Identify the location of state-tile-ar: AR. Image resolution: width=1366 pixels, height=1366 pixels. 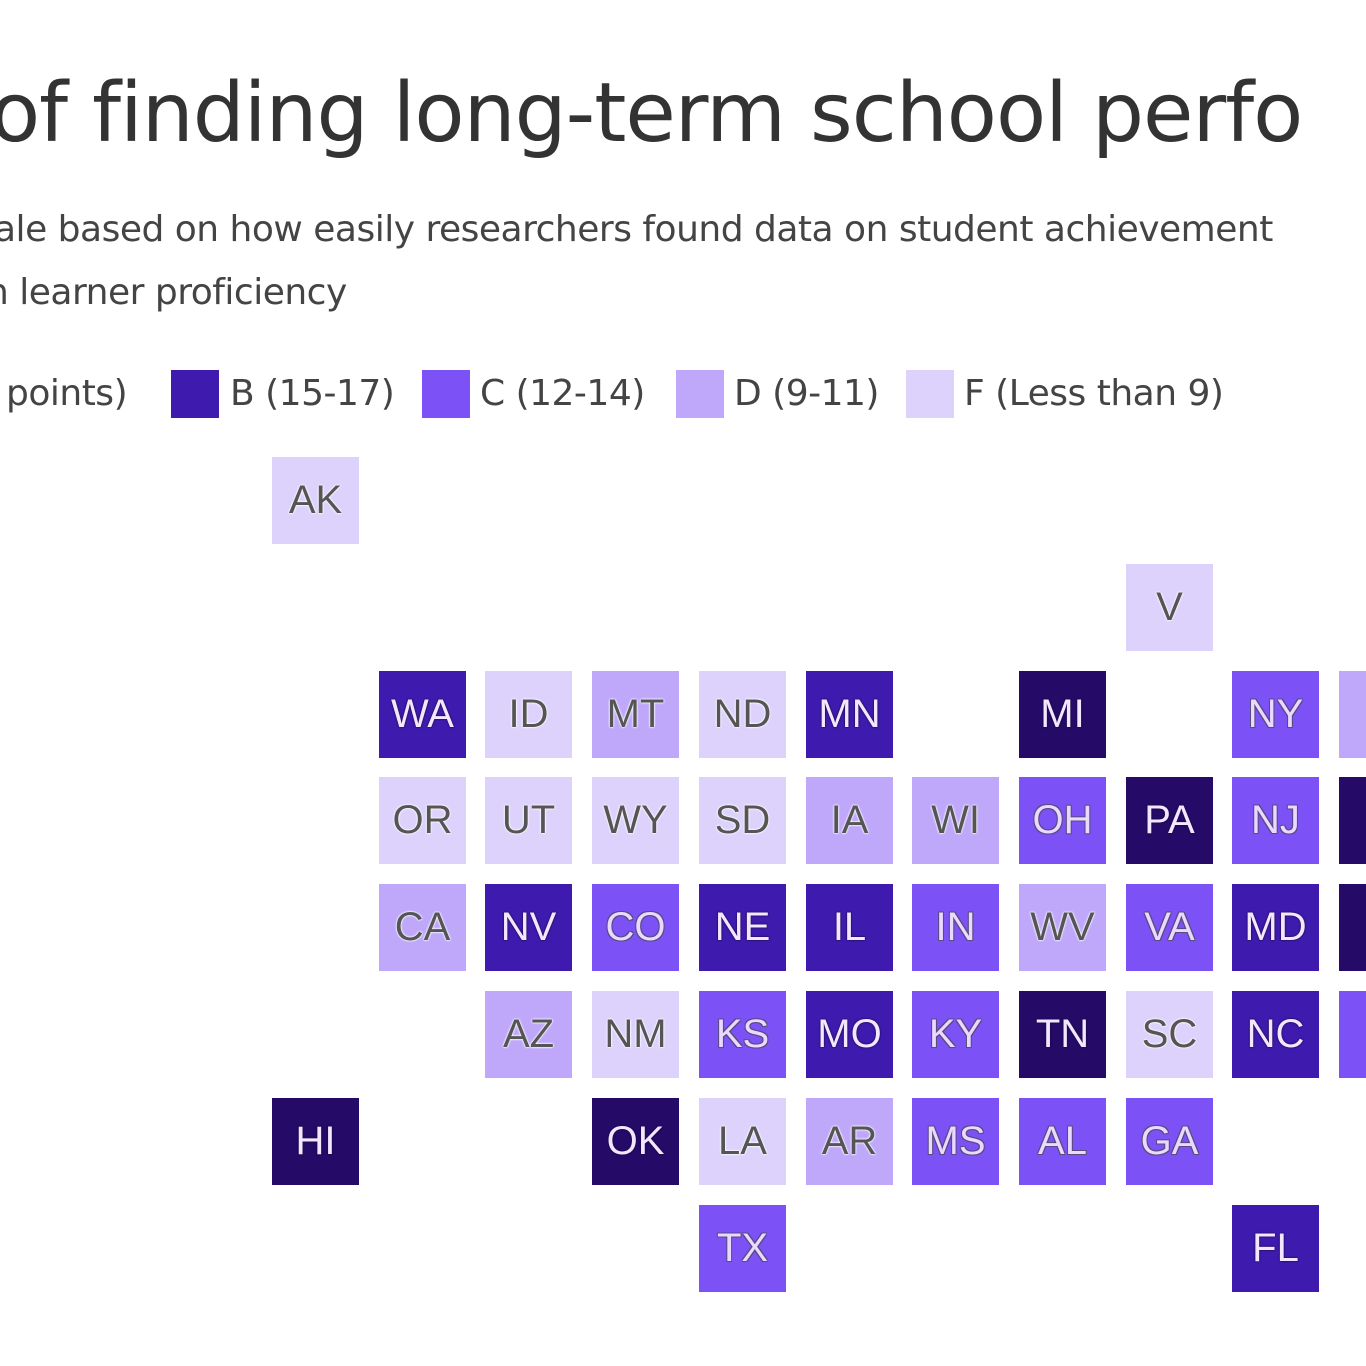
(849, 1141).